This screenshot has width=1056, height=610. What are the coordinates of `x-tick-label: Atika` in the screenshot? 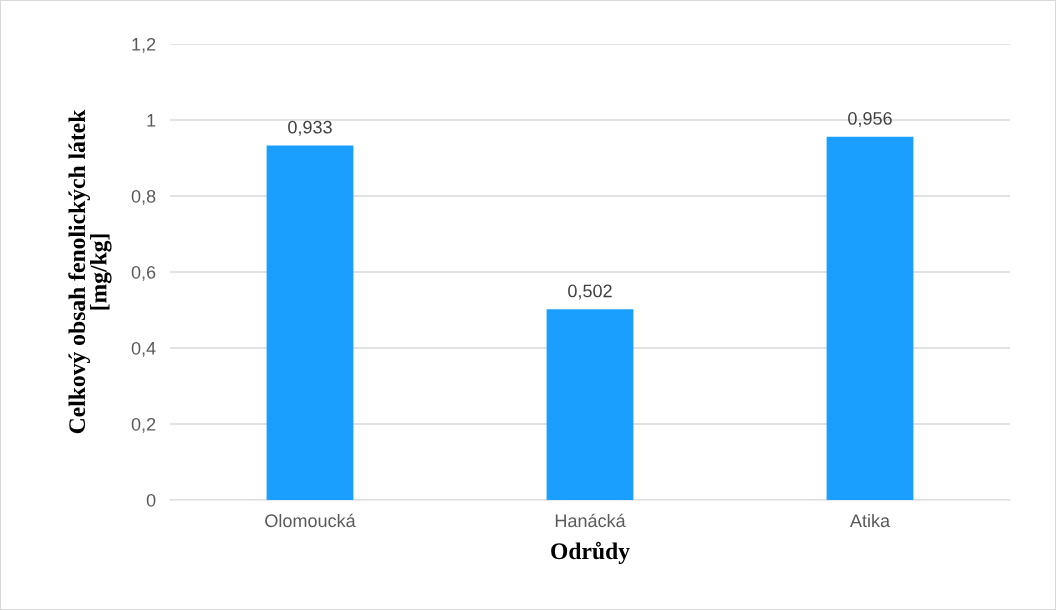 It's located at (870, 520).